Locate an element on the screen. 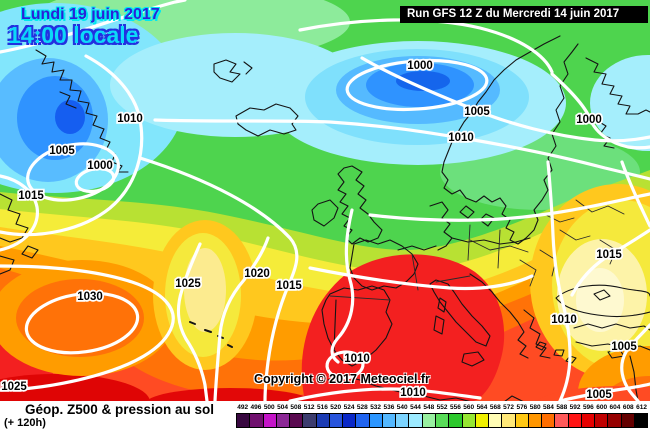  map-title: Géop. Z500 & pression au sol is located at coordinates (120, 409).